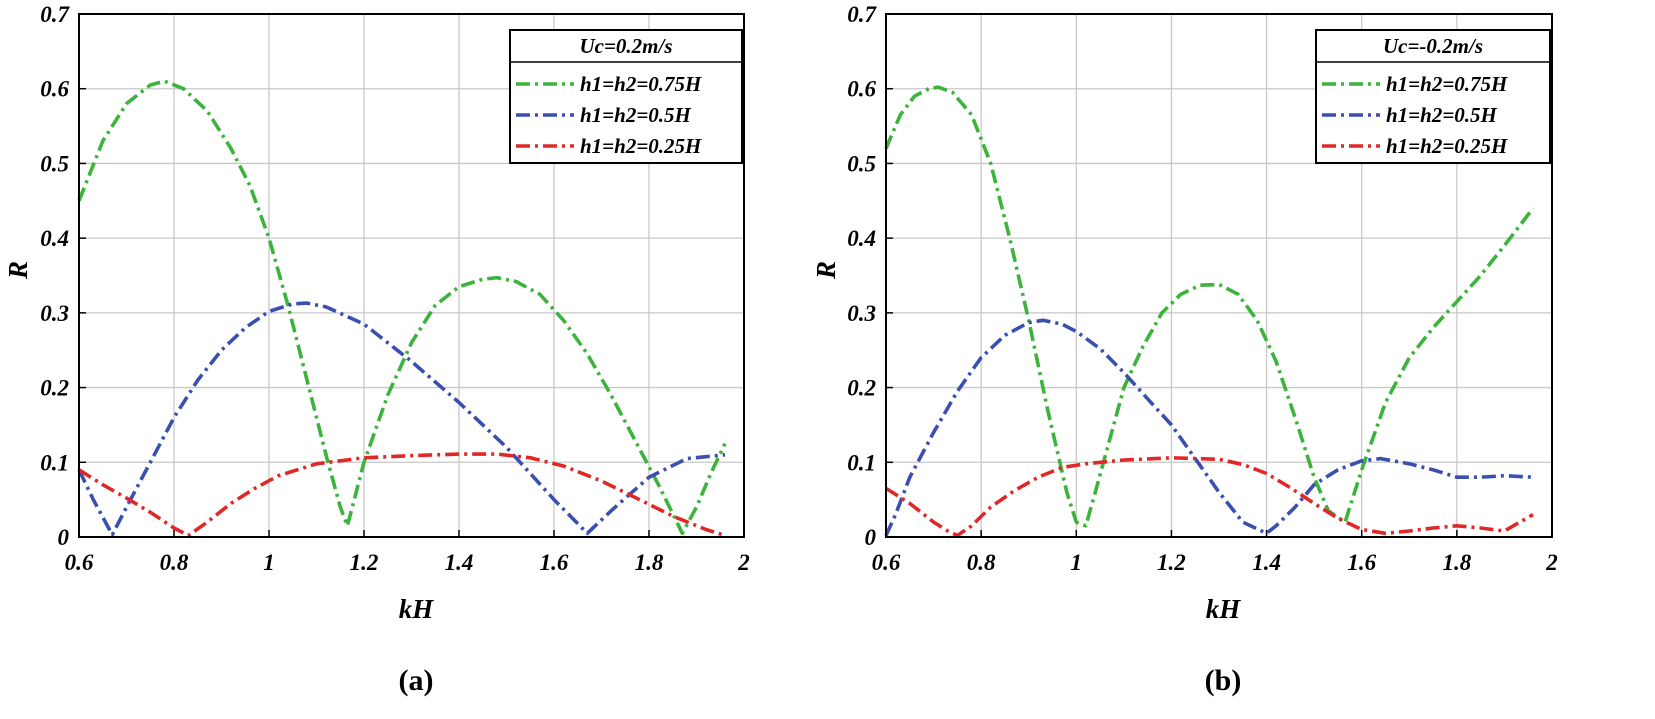 The width and height of the screenshot is (1655, 719). Describe the element at coordinates (1433, 46) in the screenshot. I see `legend-title: Uc=-0.2m/s` at that location.